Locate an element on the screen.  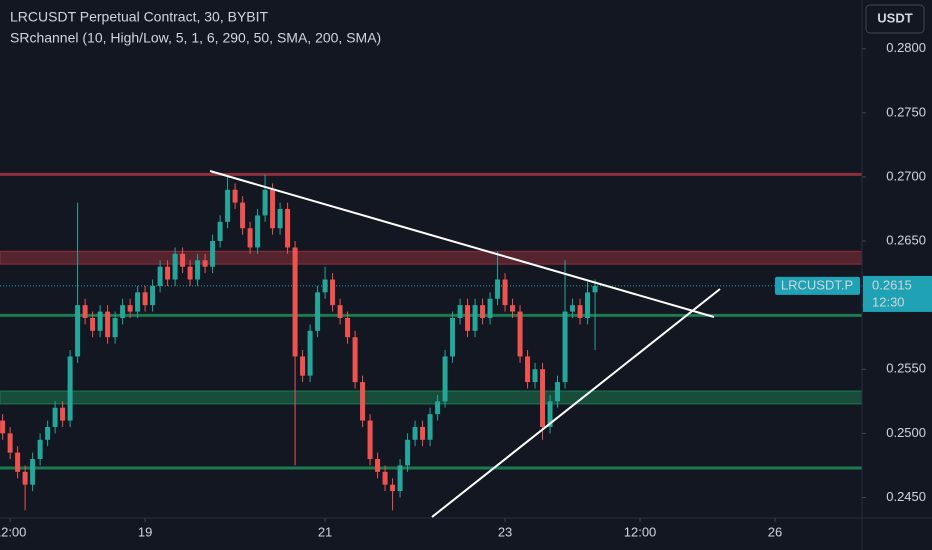
x-tick-label: 12:00 is located at coordinates (640, 531).